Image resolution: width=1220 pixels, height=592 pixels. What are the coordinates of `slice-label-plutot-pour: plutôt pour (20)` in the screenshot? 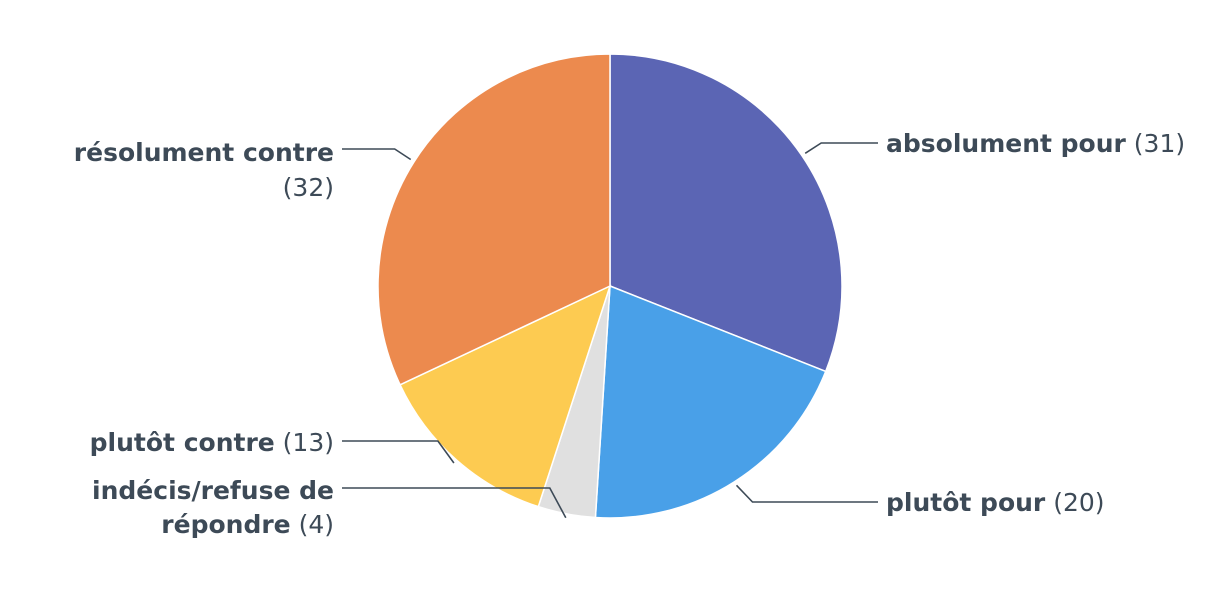 It's located at (995, 502).